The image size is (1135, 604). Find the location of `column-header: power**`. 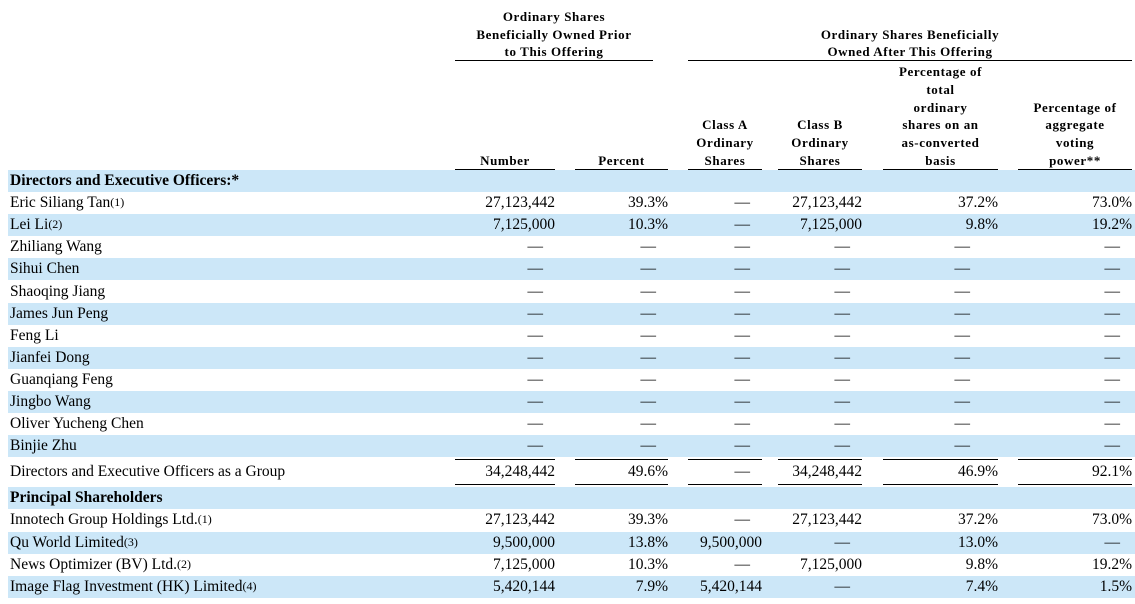

column-header: power** is located at coordinates (1075, 160).